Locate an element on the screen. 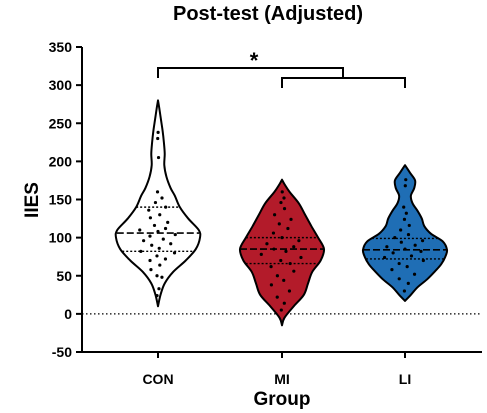 Image resolution: width=487 pixels, height=413 pixels. x-tick-label: LI is located at coordinates (405, 379).